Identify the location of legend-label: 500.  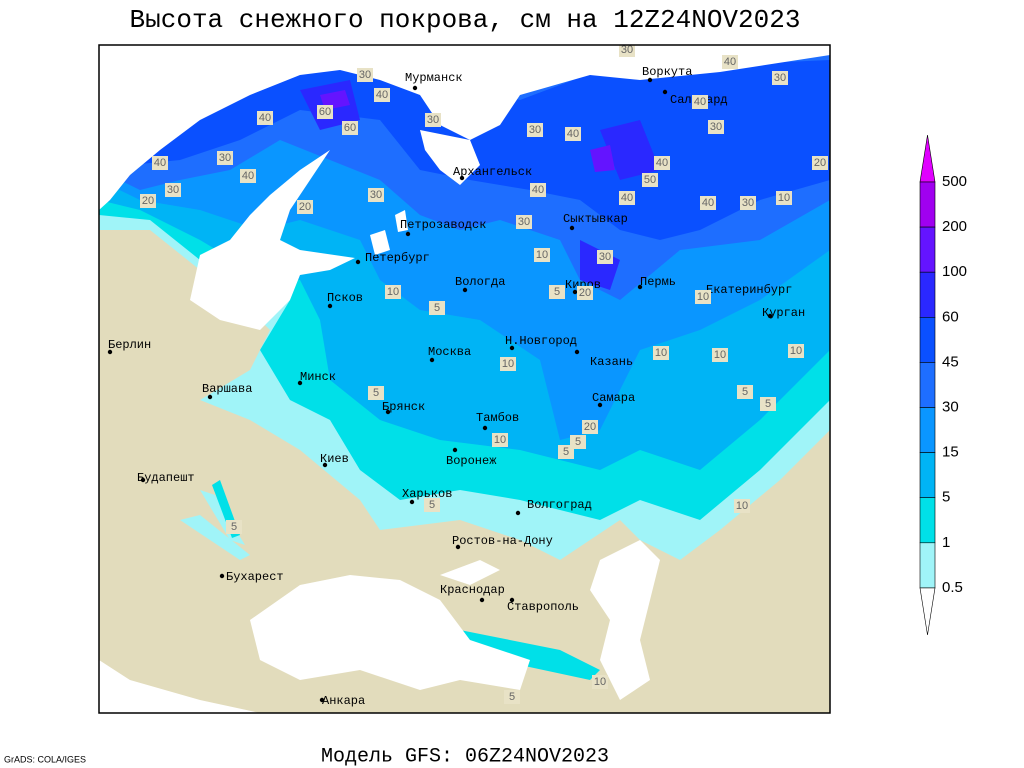
(954, 181).